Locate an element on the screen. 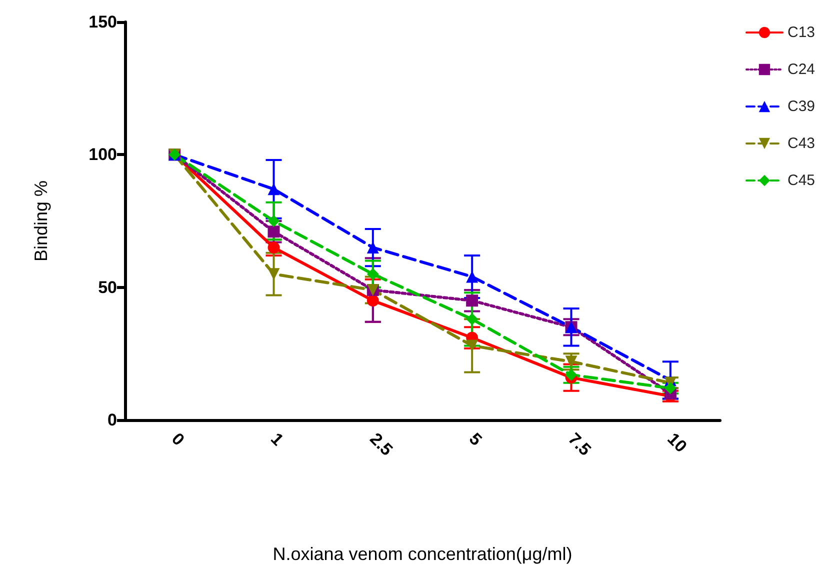 This screenshot has height=573, width=830. legend-label: C24 is located at coordinates (801, 69).